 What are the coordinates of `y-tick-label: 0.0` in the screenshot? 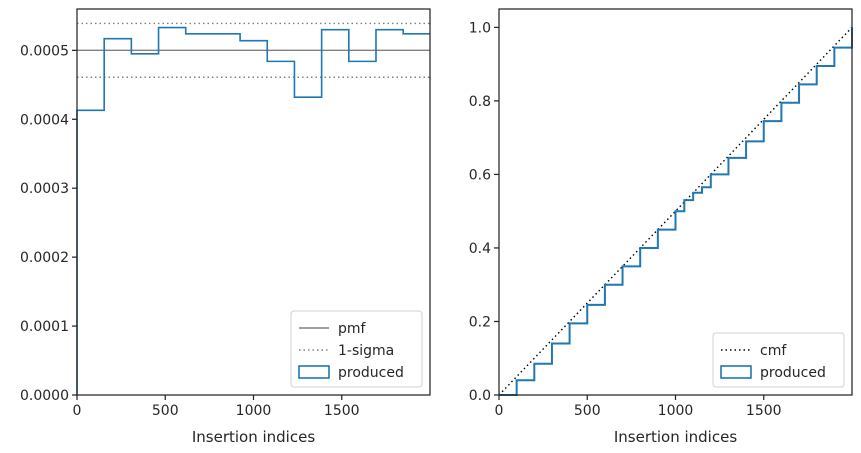 It's located at (480, 396).